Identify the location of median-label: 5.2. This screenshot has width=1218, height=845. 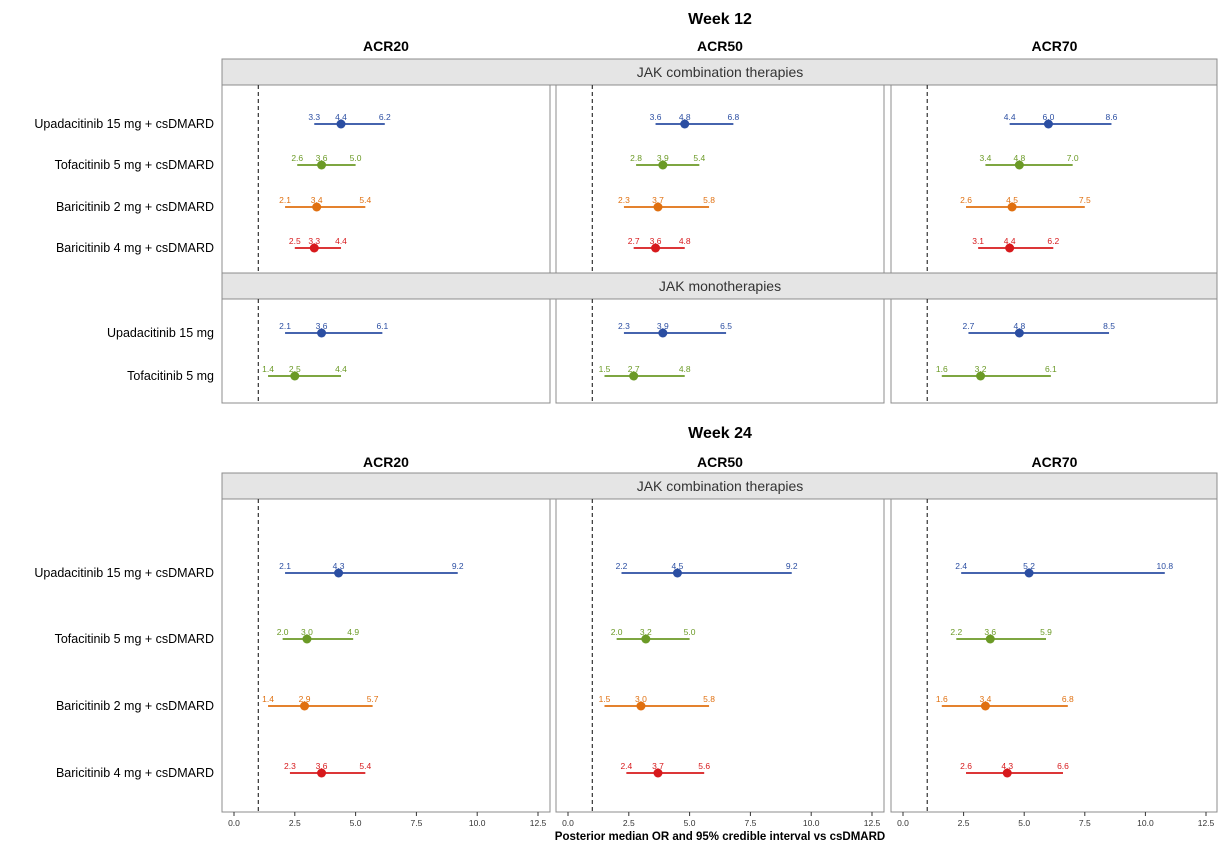
(1029, 566).